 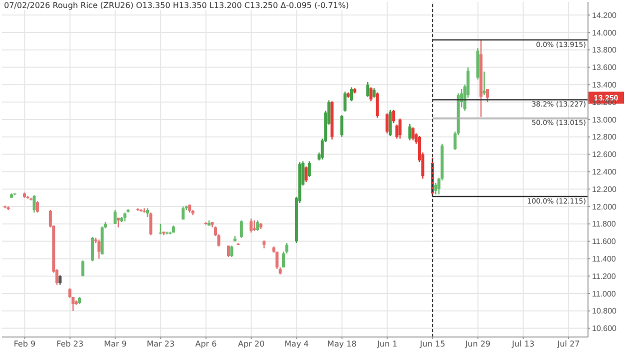 What do you see at coordinates (604, 224) in the screenshot?
I see `y-tick-label: 11.800` at bounding box center [604, 224].